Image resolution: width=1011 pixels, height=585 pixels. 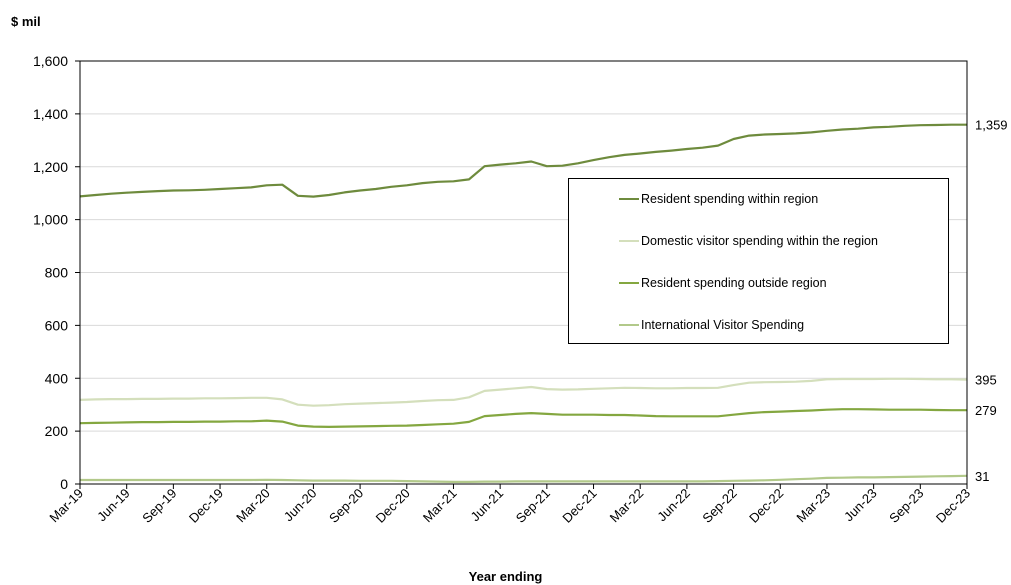 What do you see at coordinates (26, 21) in the screenshot?
I see `y-axis-unit-label: $ mil` at bounding box center [26, 21].